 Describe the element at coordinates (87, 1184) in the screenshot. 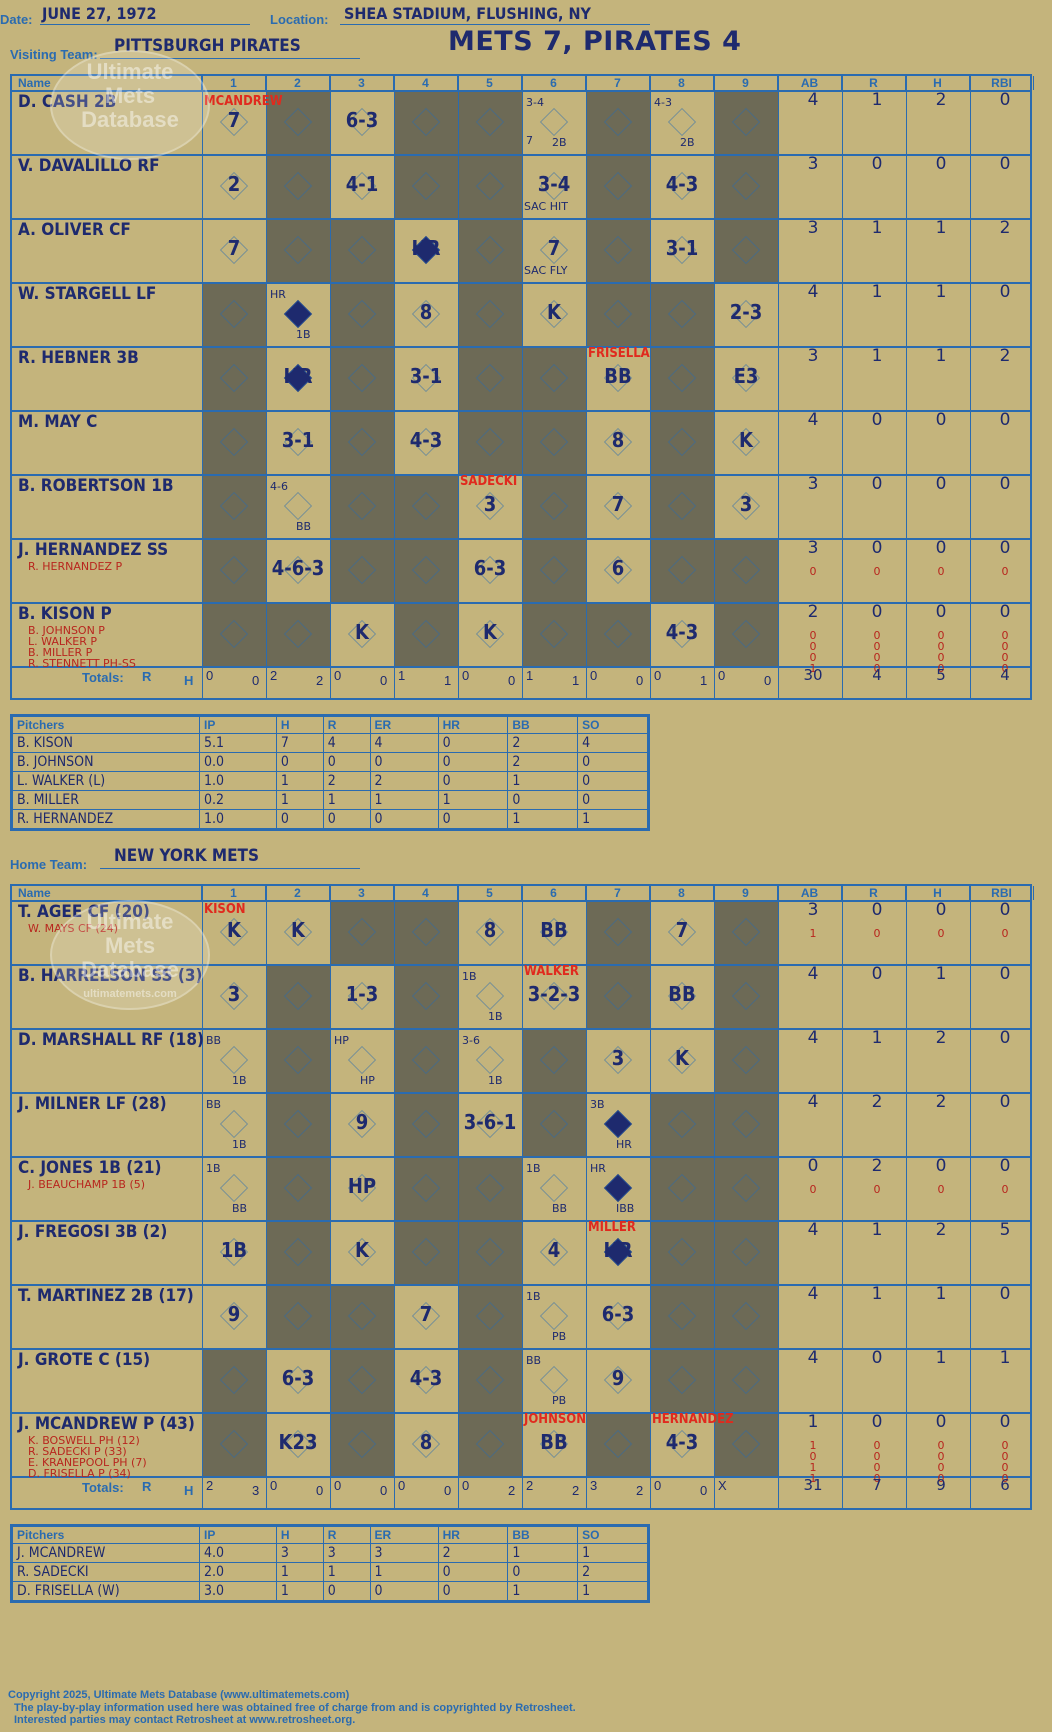

I see `home-sub-name: J. BEAUCHAMP 1B (5)` at that location.